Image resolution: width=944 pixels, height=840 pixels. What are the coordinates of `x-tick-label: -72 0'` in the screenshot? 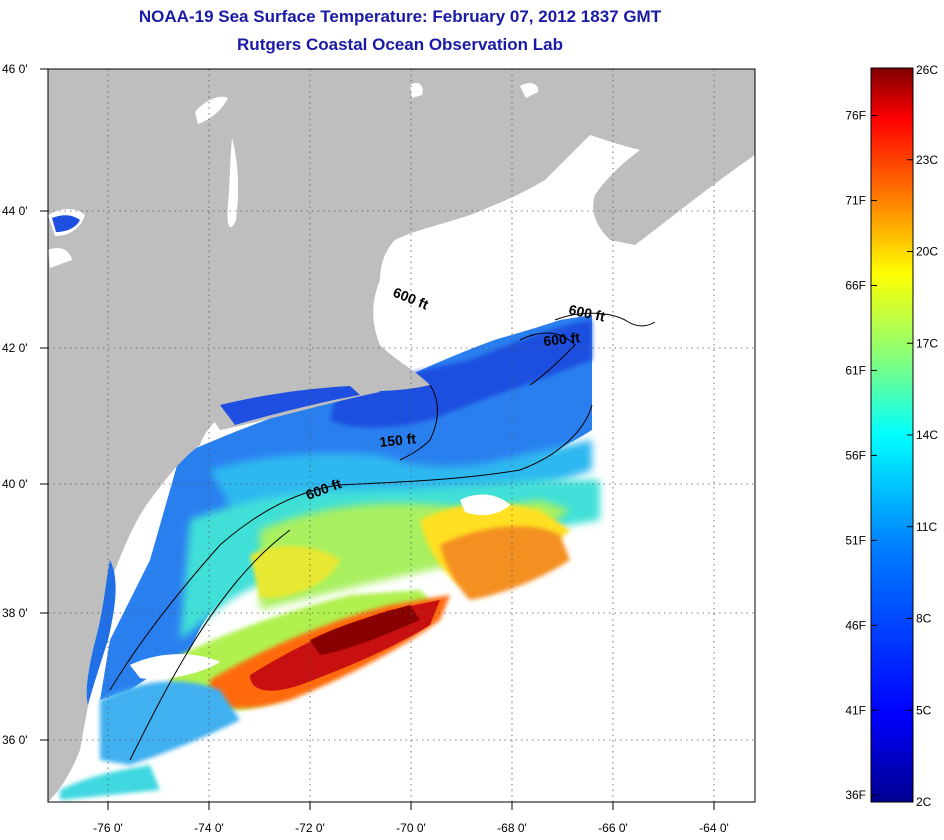 It's located at (310, 828).